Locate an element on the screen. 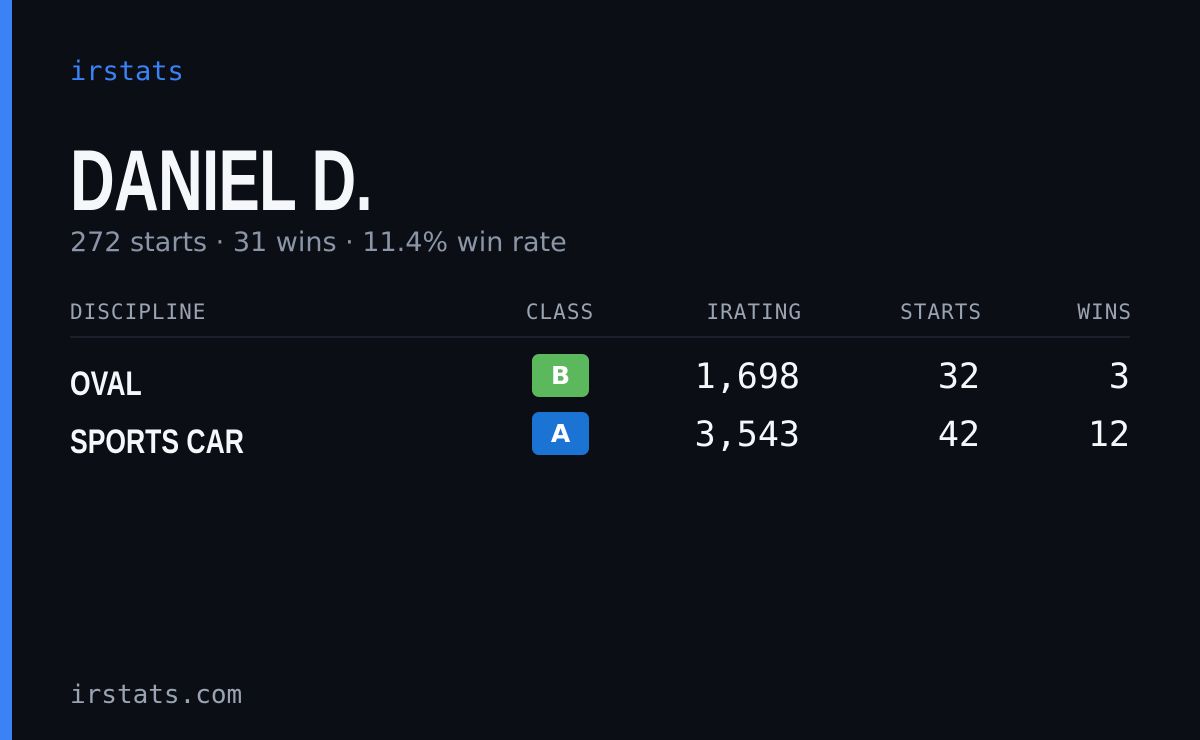  header-irating: IRATING is located at coordinates (754, 312).